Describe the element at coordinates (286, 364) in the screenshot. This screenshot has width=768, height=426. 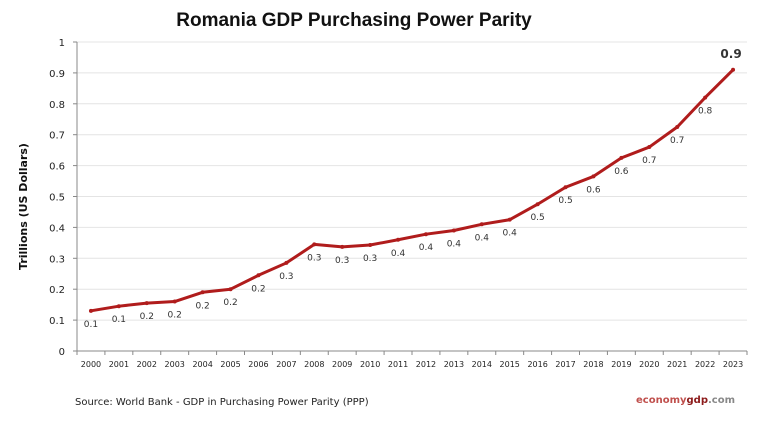
I see `x-tick-label: 2007` at that location.